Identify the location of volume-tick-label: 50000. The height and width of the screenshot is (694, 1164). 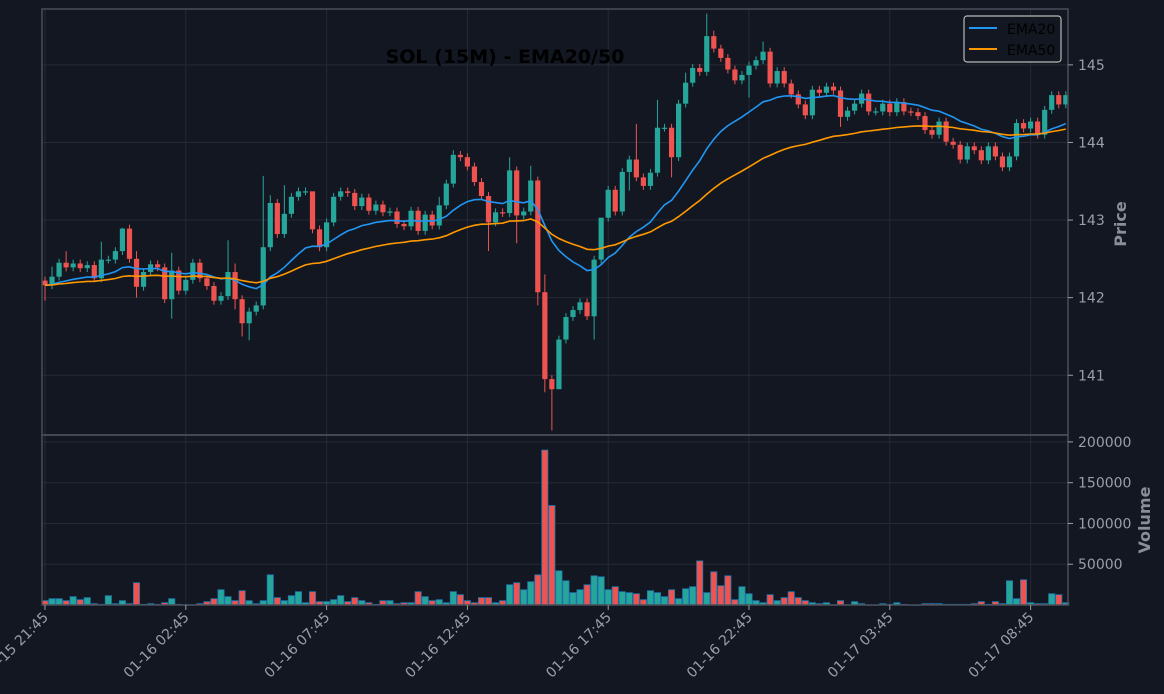
(1100, 565).